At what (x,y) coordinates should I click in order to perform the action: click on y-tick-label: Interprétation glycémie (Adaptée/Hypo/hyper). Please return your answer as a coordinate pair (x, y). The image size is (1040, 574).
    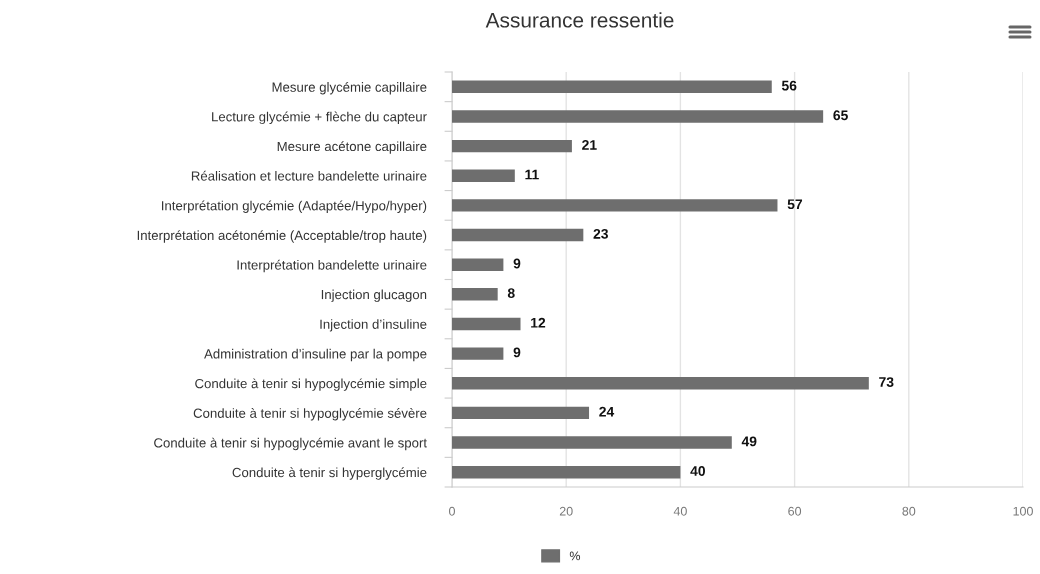
    Looking at the image, I should click on (294, 206).